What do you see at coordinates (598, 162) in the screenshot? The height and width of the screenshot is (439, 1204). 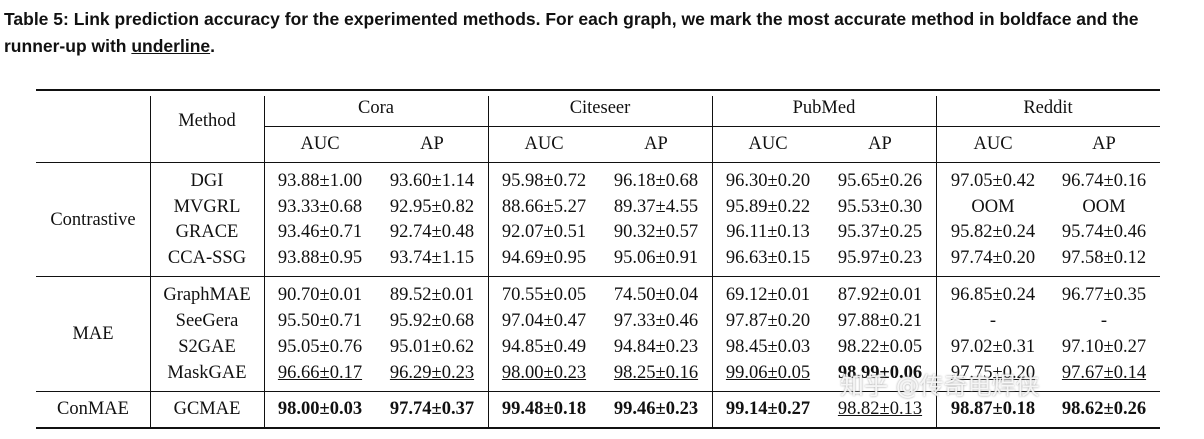 I see `header-rule` at bounding box center [598, 162].